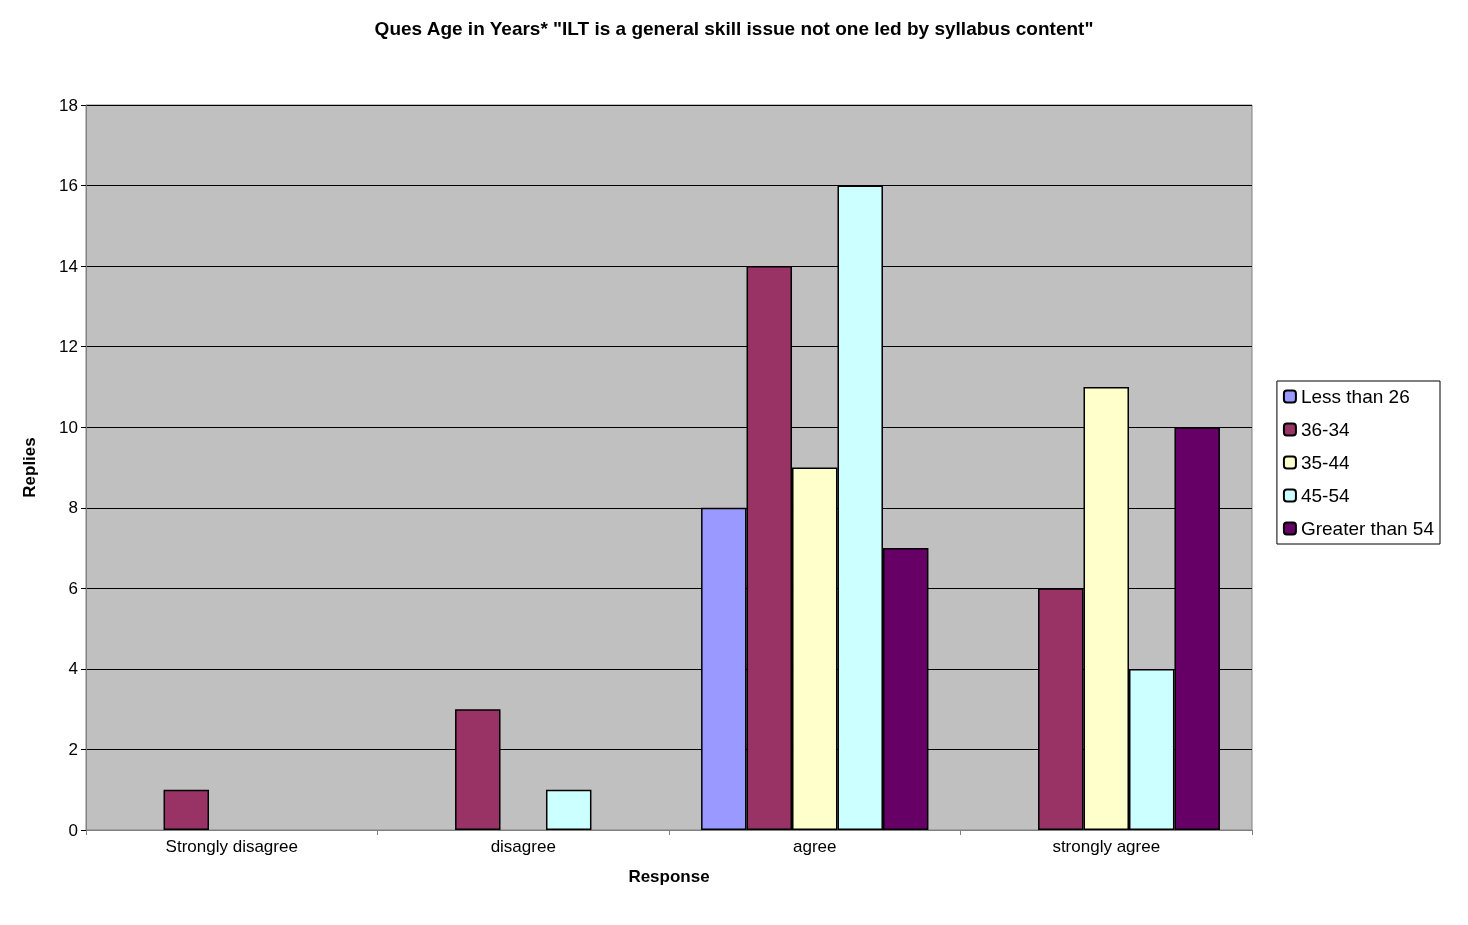 Image resolution: width=1468 pixels, height=925 pixels. Describe the element at coordinates (68, 266) in the screenshot. I see `y-tick-label: 14` at that location.